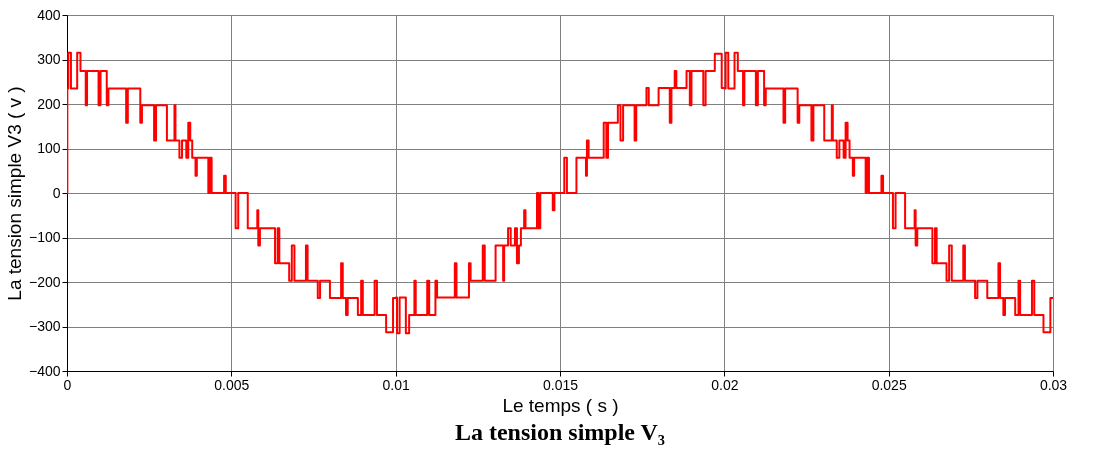 This screenshot has height=457, width=1094. Describe the element at coordinates (725, 384) in the screenshot. I see `x-tick-label: 0.02` at that location.